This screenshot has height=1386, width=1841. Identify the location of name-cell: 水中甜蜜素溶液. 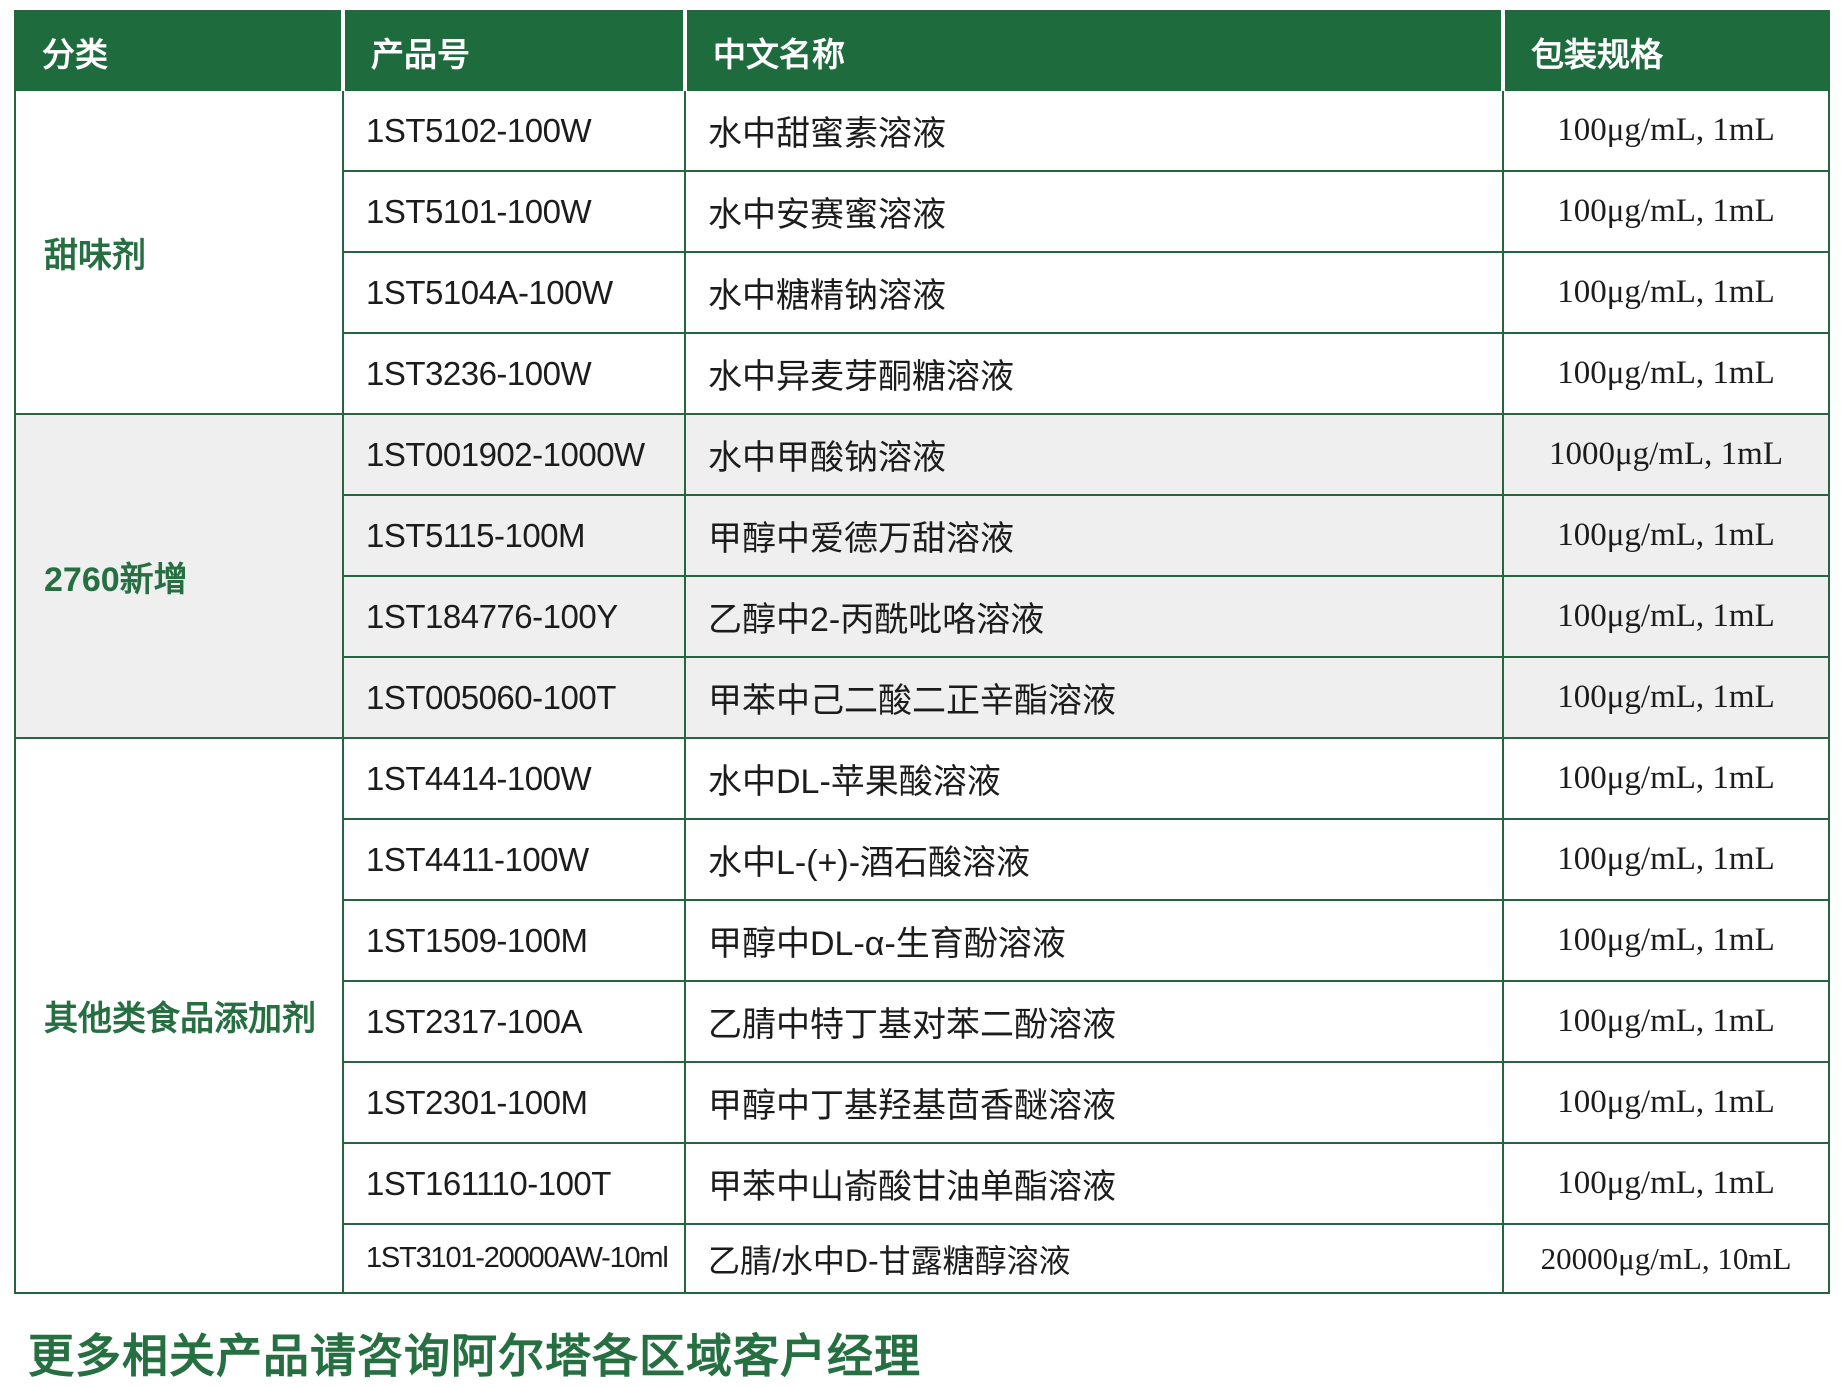
(1094, 131).